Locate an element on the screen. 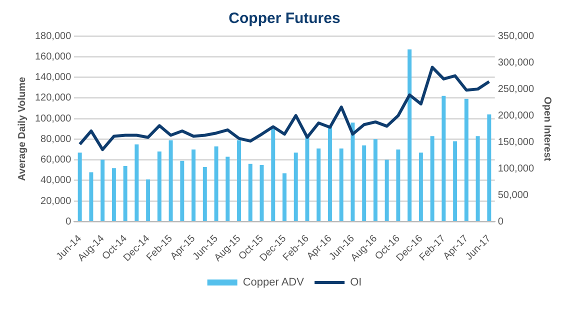 This screenshot has height=329, width=569. y-tick-label: 60,000 is located at coordinates (56, 160).